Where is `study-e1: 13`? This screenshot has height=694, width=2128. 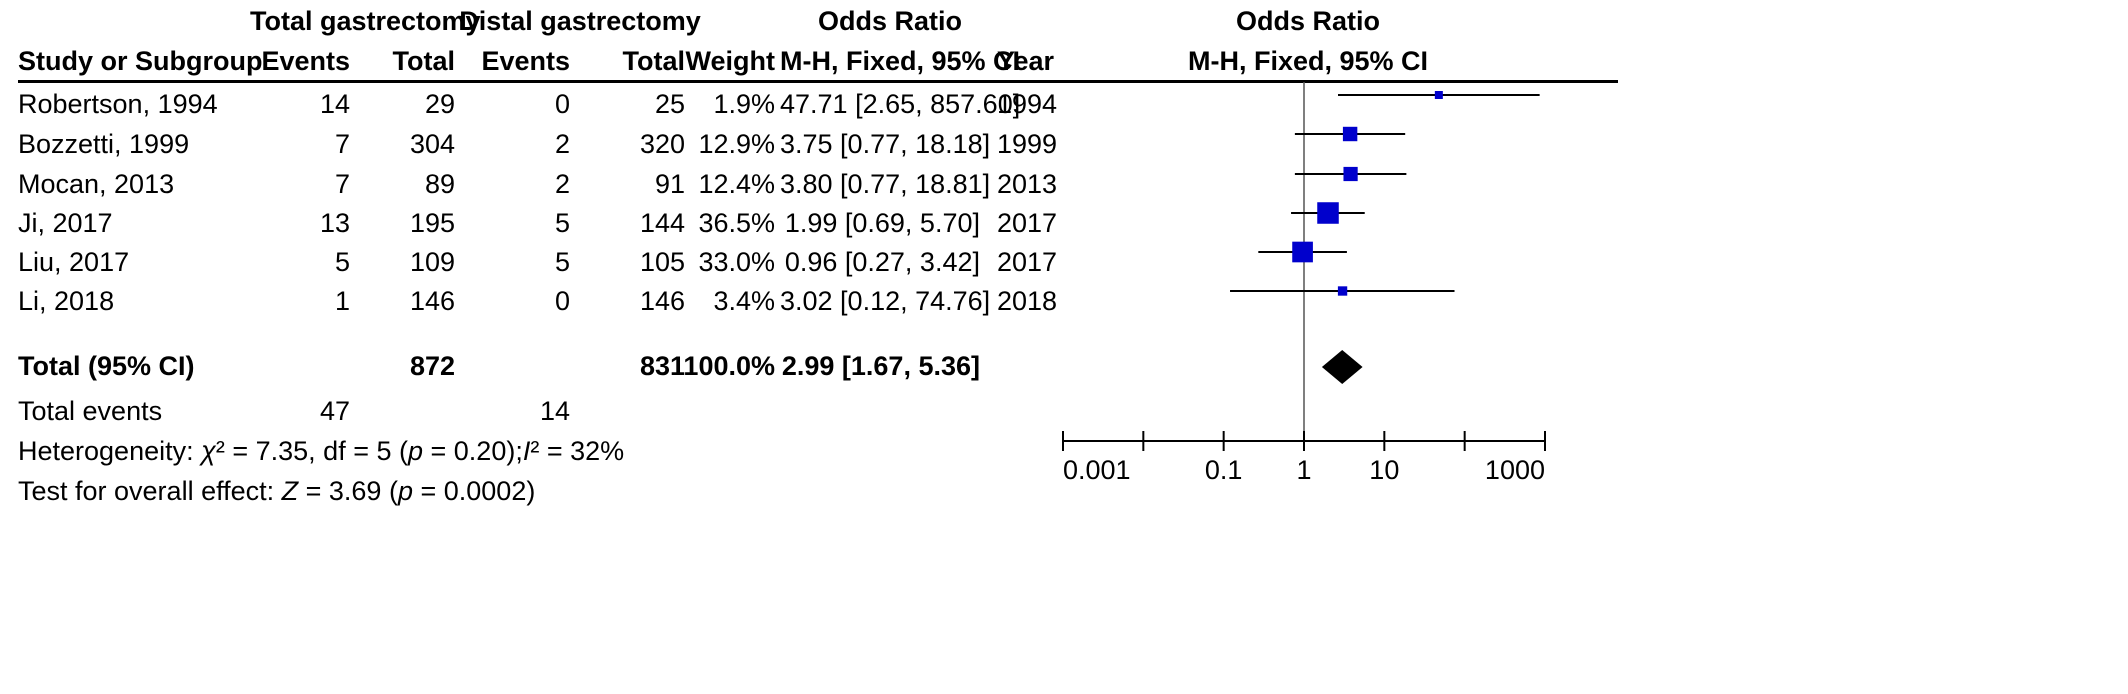 study-e1: 13 is located at coordinates (334, 223).